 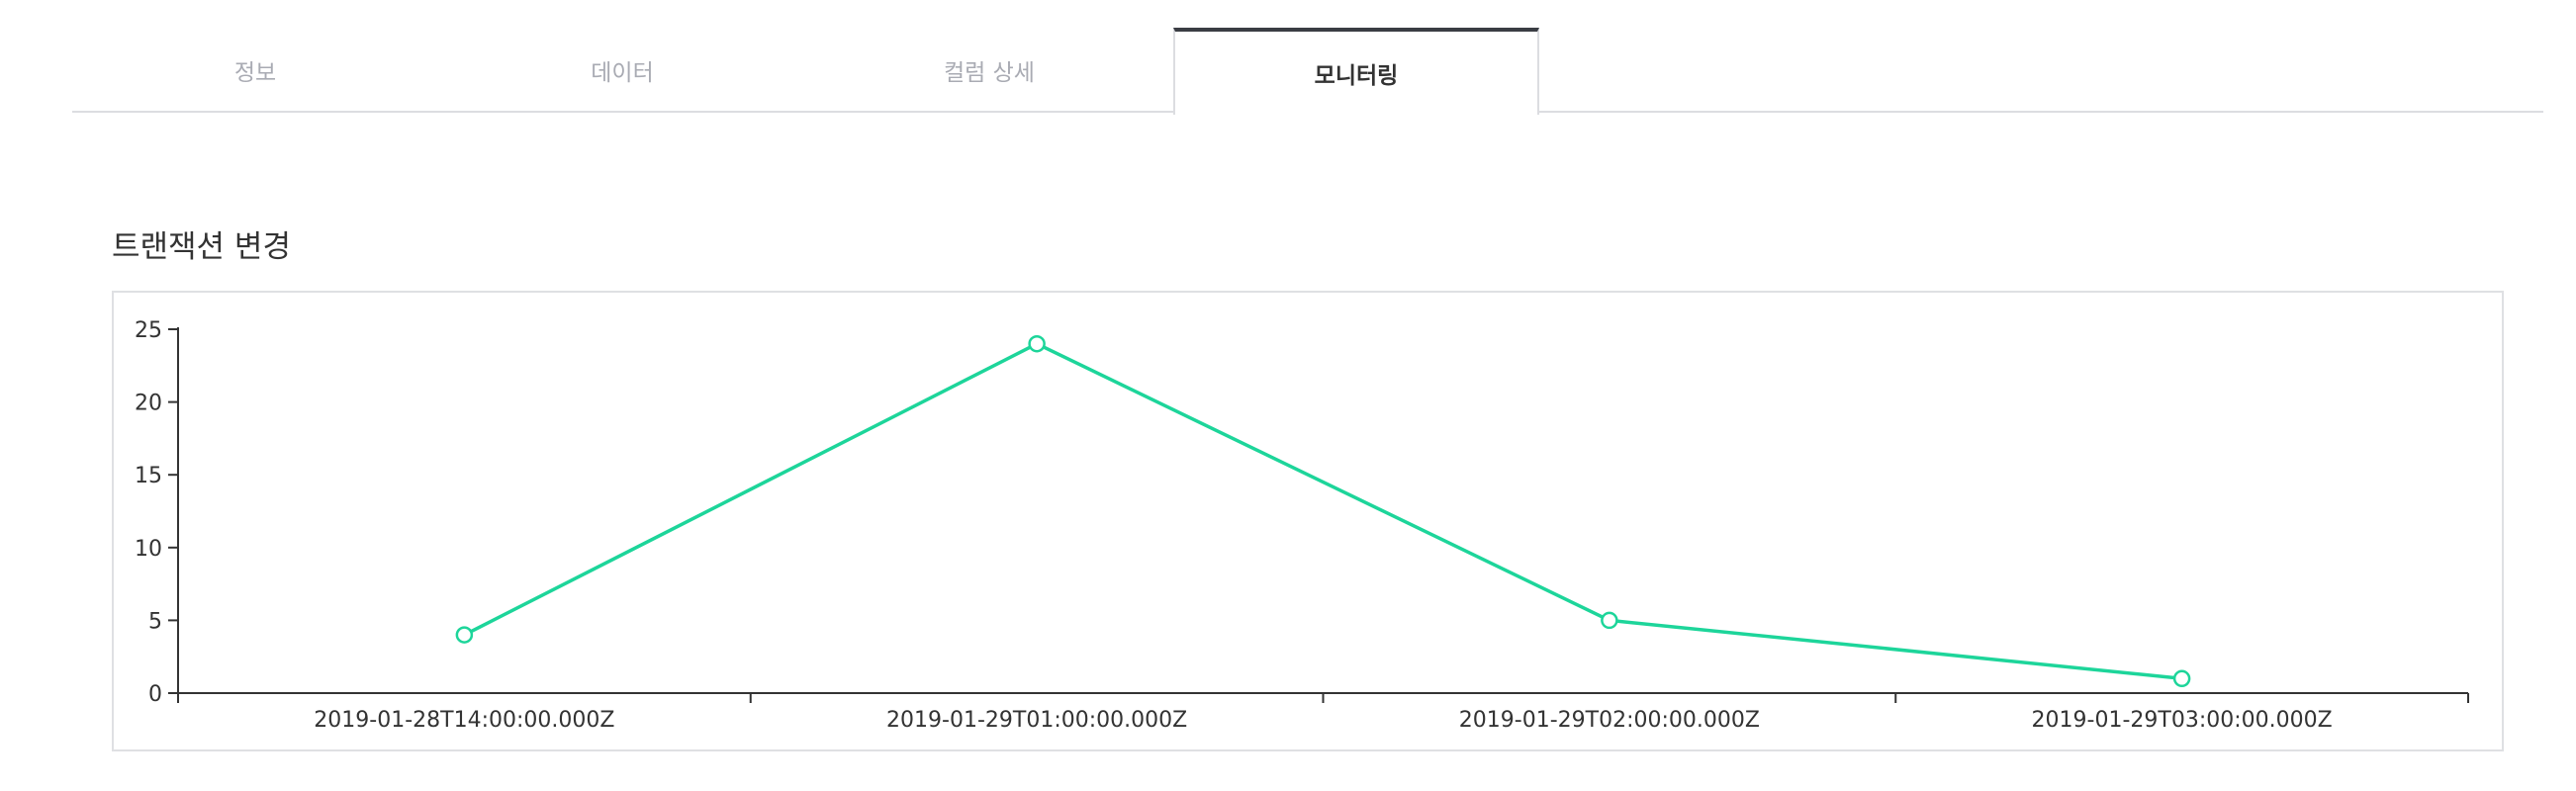 I want to click on tab-monitoring-label: 모니터링, so click(x=1357, y=76).